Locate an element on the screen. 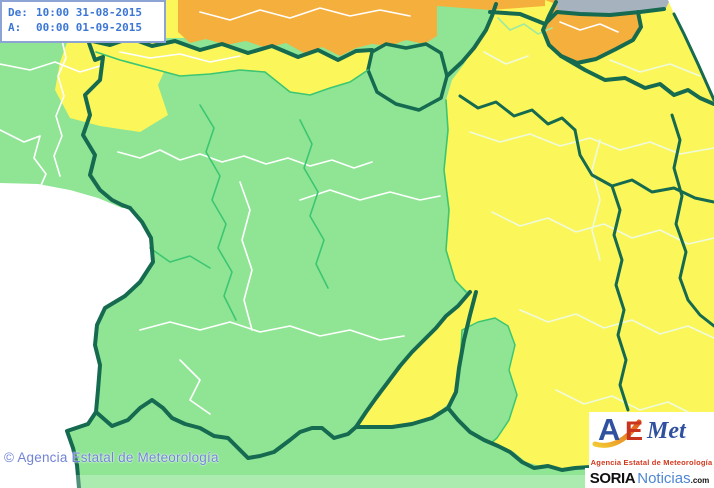  bottom-fade-strip is located at coordinates (293, 481).